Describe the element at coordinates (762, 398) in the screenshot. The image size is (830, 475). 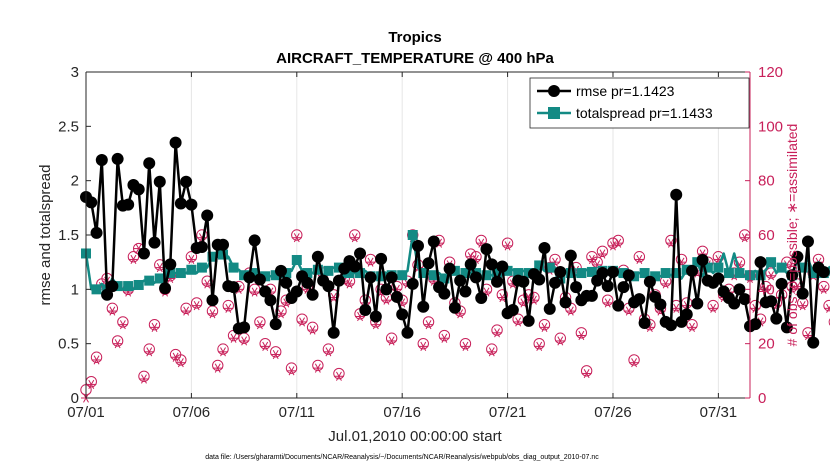
I see `y-right-tick-label: 0` at that location.